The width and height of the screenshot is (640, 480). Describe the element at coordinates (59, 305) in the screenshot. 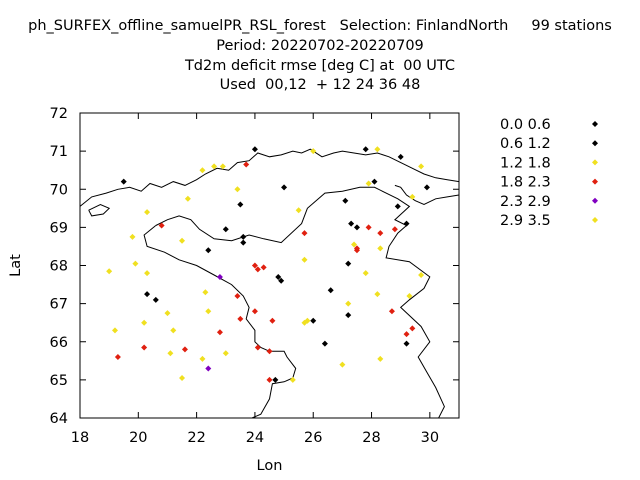

I see `y-tick-label: 67` at that location.